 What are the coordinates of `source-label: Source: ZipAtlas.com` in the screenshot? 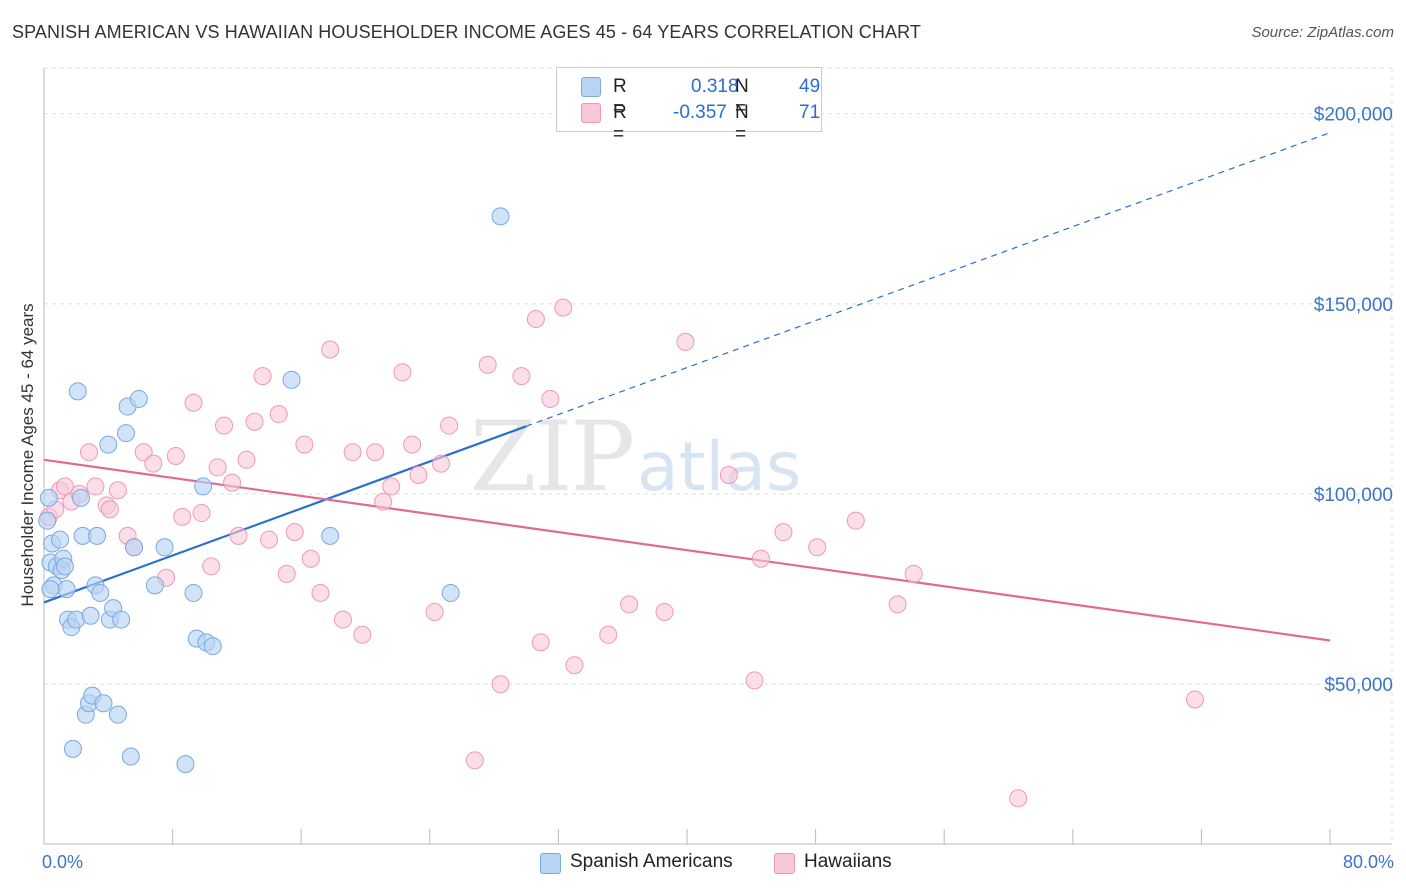 It's located at (1322, 32).